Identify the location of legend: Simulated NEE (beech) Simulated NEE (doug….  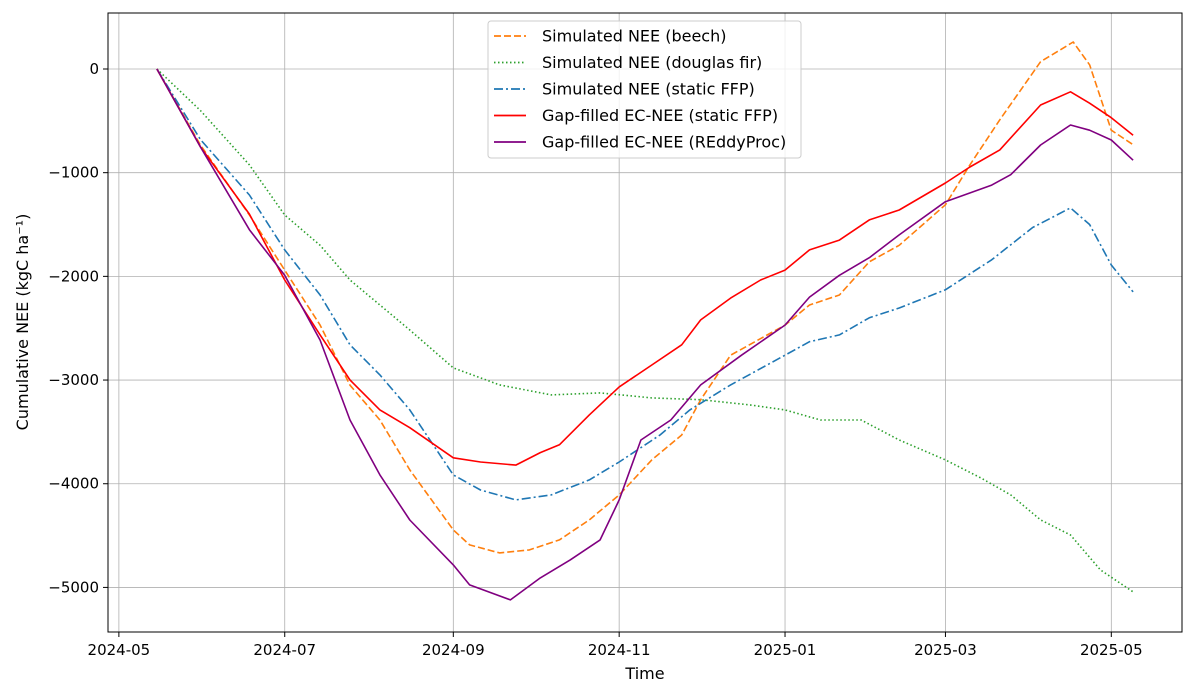
(644, 89).